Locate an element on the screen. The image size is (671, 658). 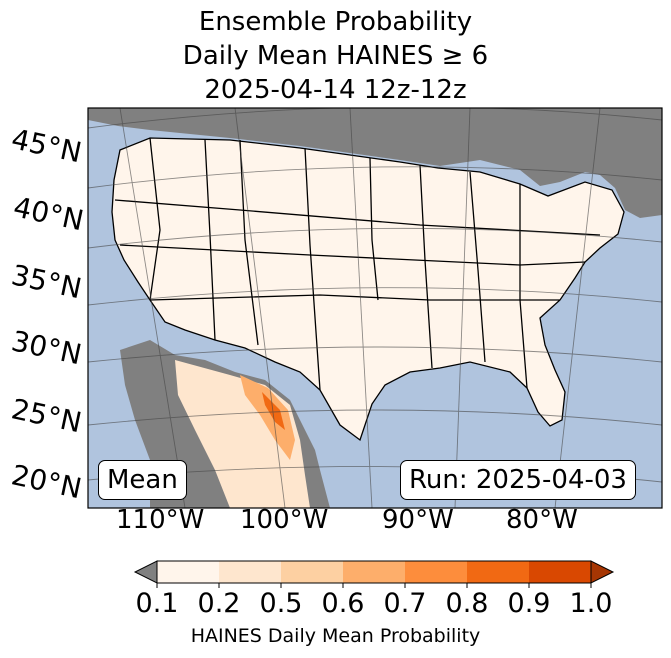
lon-label-80w: 80°W is located at coordinates (542, 520).